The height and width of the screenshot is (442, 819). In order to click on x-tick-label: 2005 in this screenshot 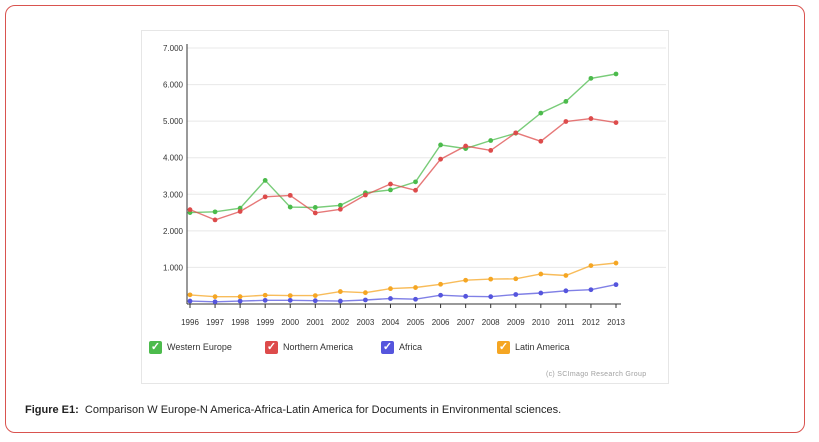, I will do `click(416, 322)`.